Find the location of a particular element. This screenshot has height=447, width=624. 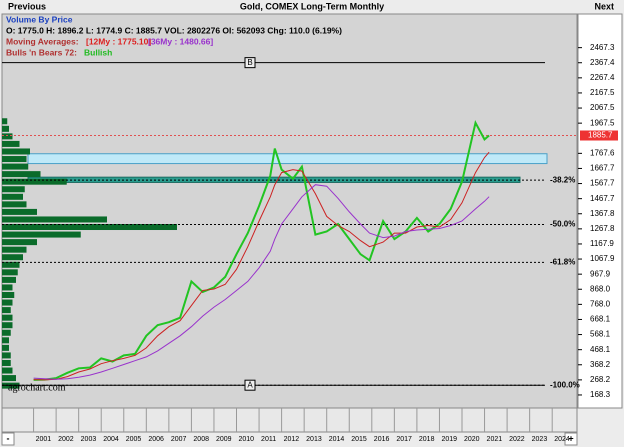

y-tick-label: 668.1 is located at coordinates (600, 319).